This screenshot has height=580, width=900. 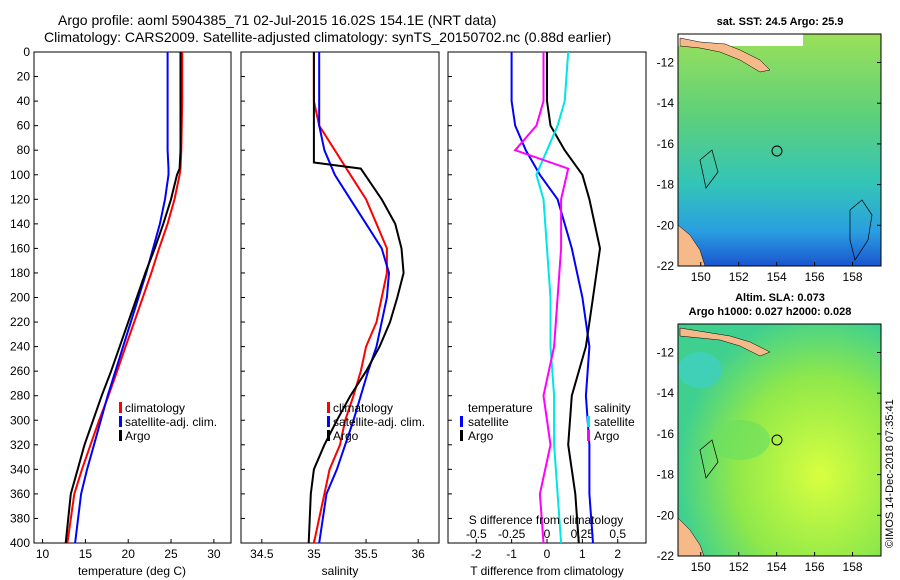 What do you see at coordinates (617, 534) in the screenshot?
I see `s-tick-label: 0.5` at bounding box center [617, 534].